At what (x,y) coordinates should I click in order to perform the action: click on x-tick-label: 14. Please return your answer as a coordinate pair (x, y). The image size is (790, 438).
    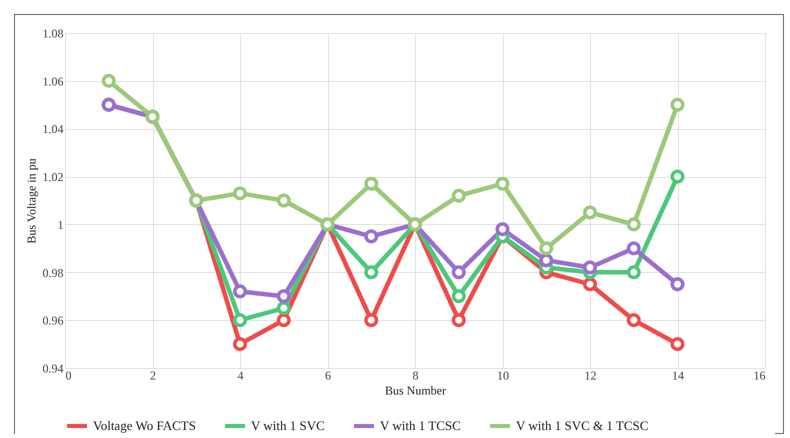
    Looking at the image, I should click on (678, 375).